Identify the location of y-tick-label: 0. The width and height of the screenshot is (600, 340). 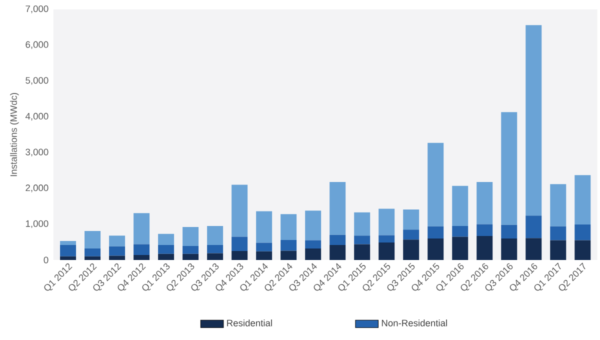
(46, 260).